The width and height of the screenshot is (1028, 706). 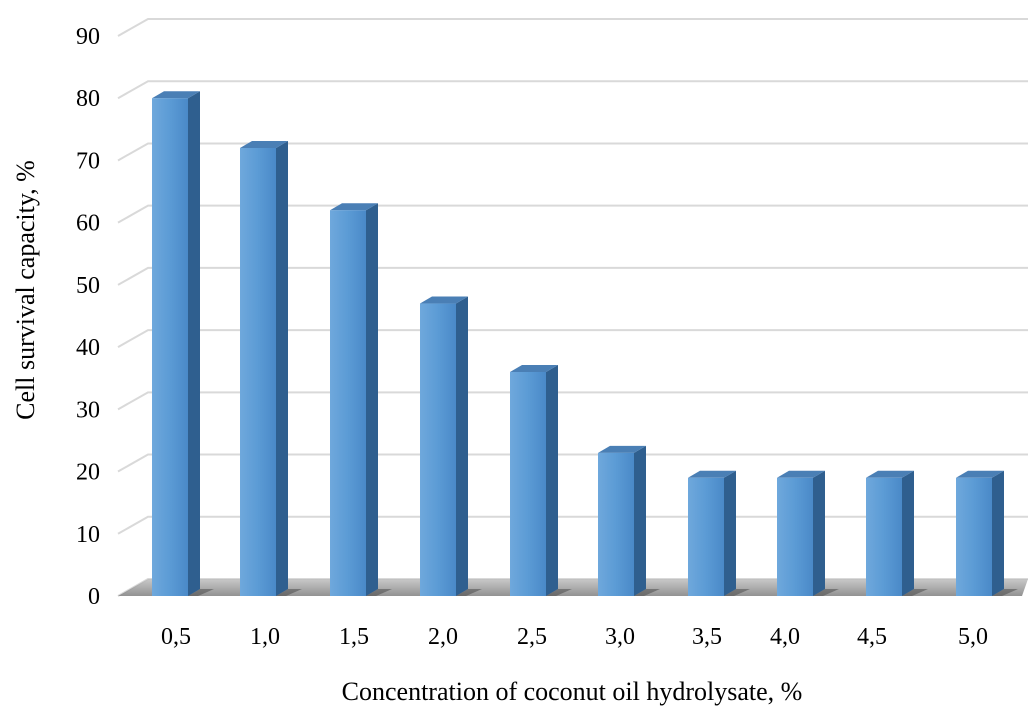 What do you see at coordinates (785, 637) in the screenshot?
I see `x-tick-label: 4,0` at bounding box center [785, 637].